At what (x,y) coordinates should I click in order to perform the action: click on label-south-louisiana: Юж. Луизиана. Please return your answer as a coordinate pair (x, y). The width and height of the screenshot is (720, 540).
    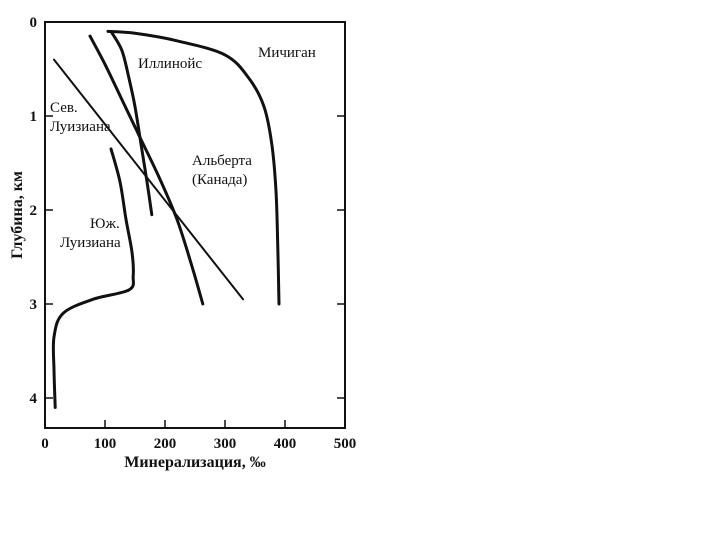
    Looking at the image, I should click on (90, 233).